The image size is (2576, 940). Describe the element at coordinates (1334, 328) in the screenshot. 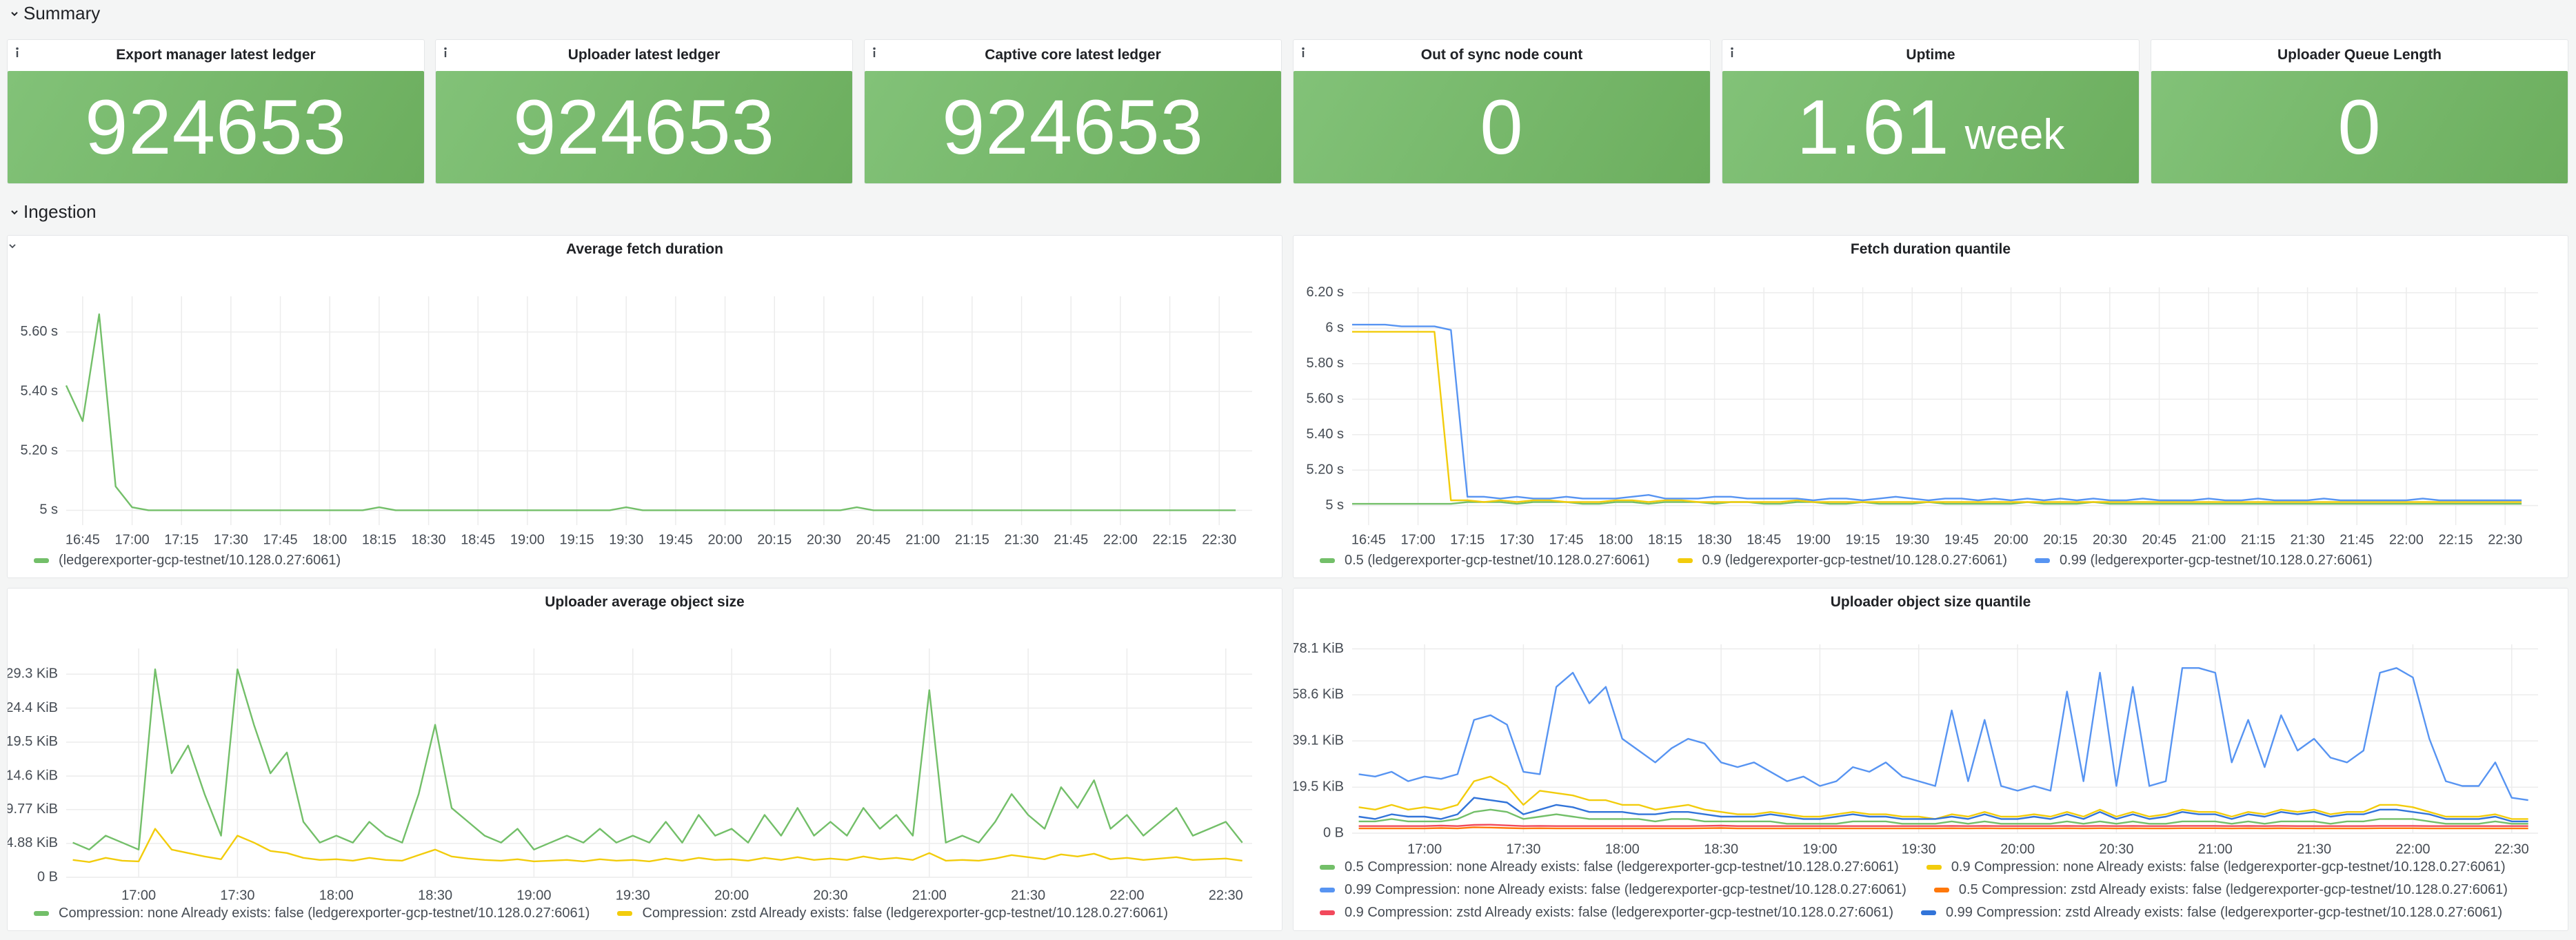

I see `y-tick-label: 6 s` at that location.